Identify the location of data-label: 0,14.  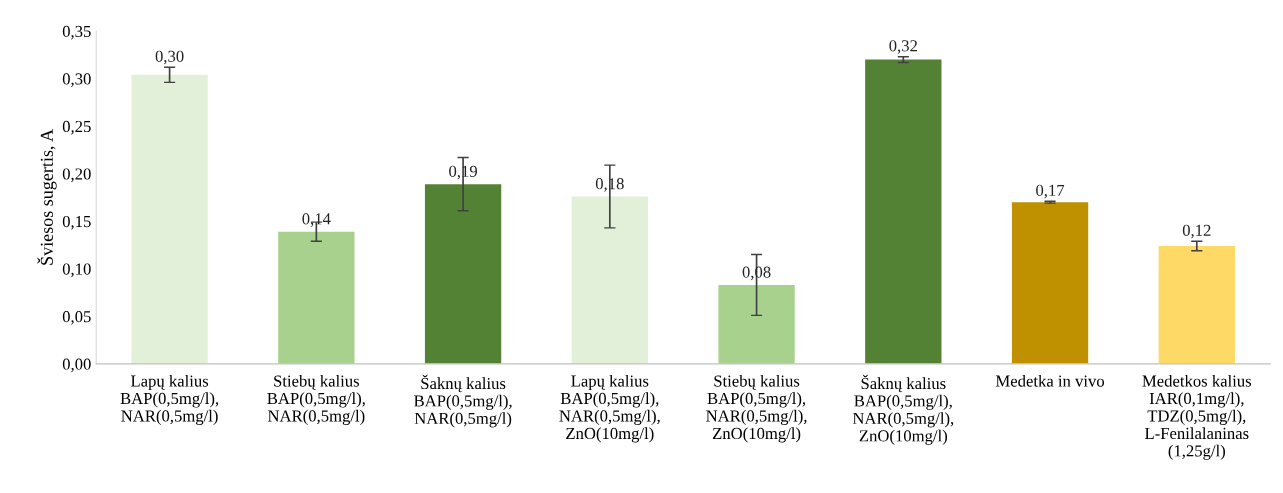
(316, 220).